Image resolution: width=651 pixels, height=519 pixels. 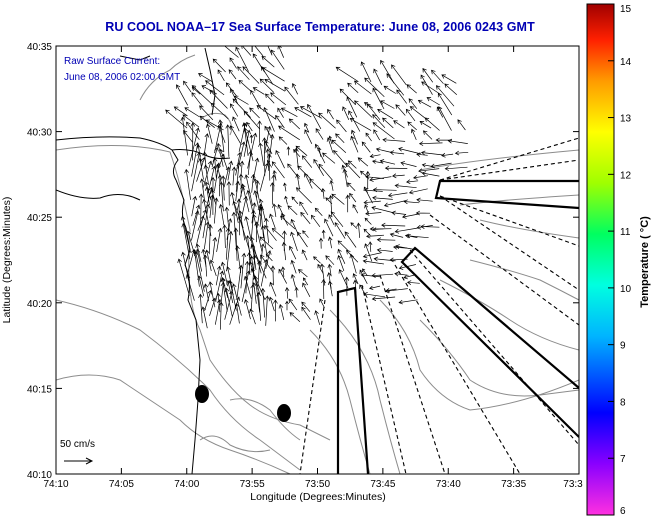 I want to click on colorbar-tick-label: 6, so click(x=623, y=511).